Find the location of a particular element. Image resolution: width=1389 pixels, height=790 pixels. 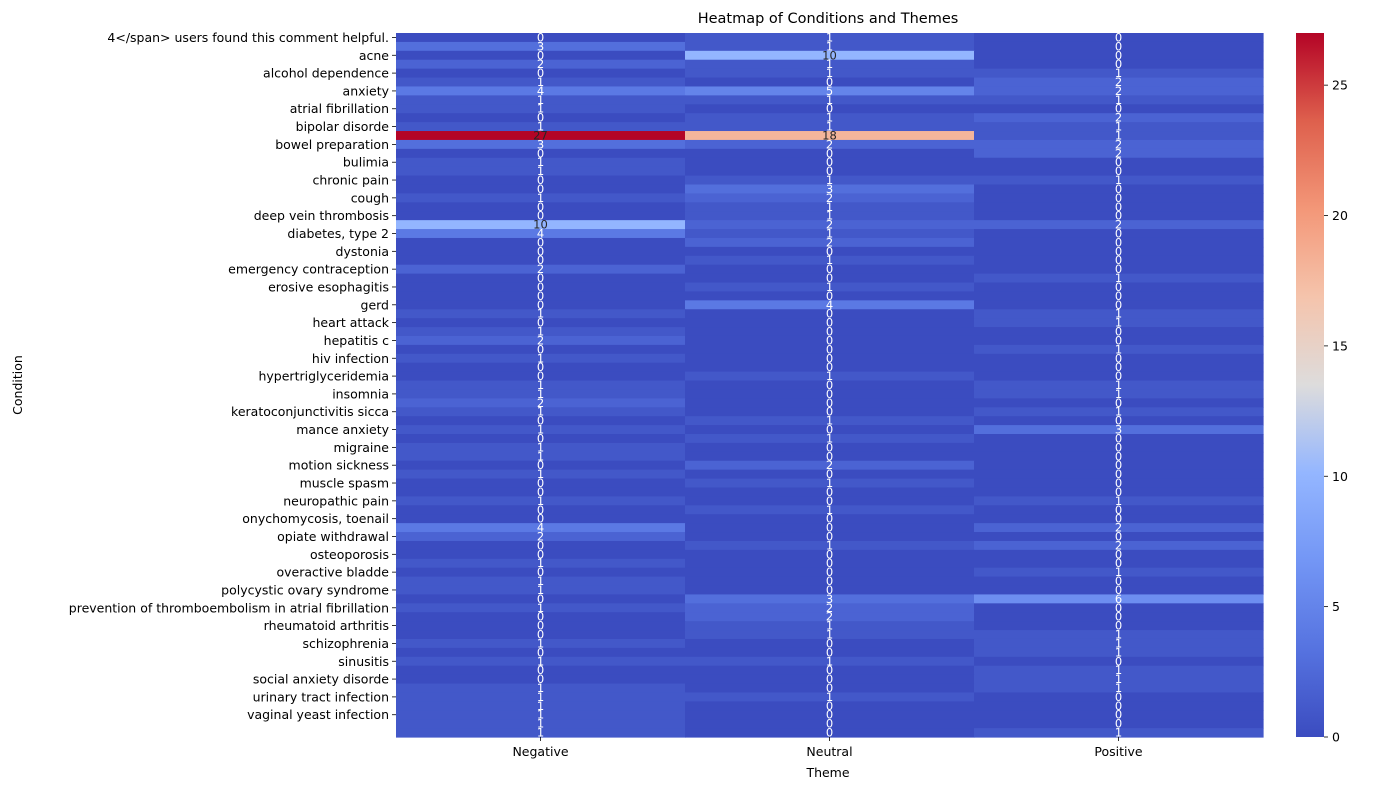

y-tick-label: hepatitis c is located at coordinates (356, 340).